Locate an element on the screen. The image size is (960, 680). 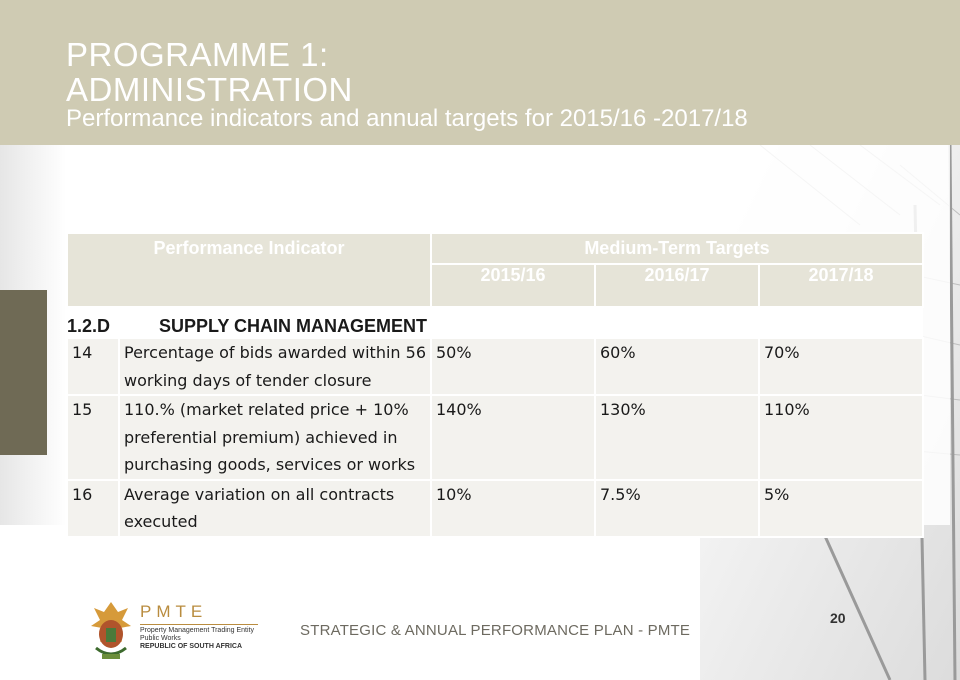
targets-column-header: Medium-Term Targets is located at coordinates (677, 248).